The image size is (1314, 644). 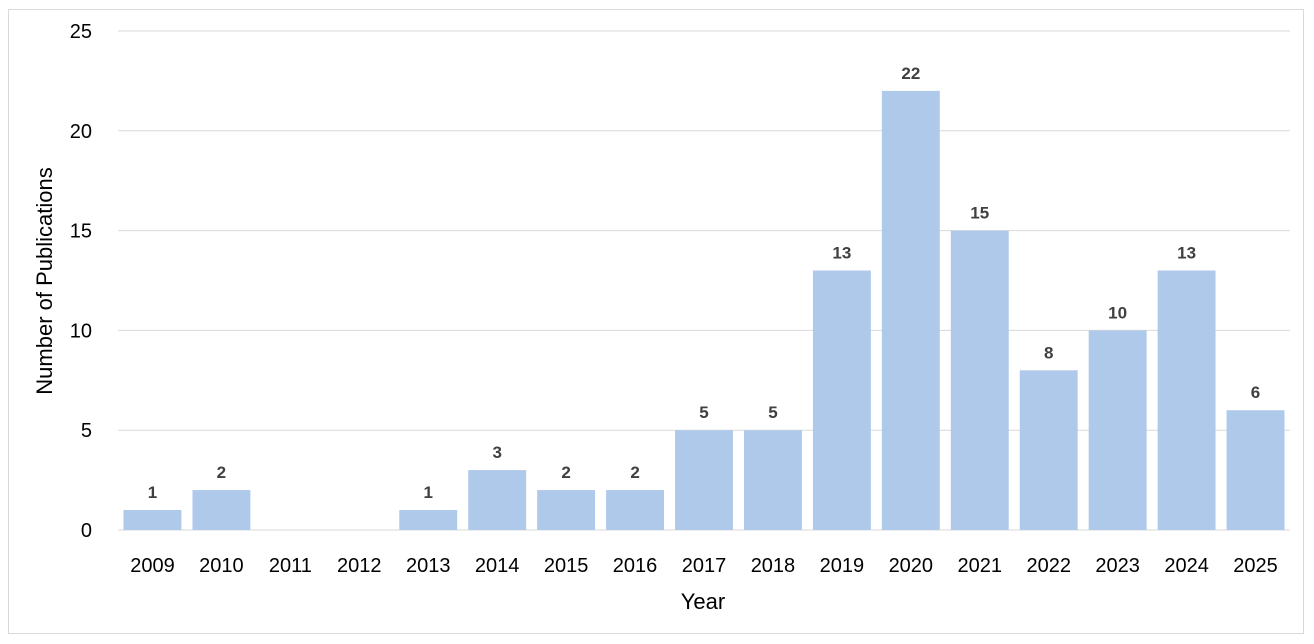 What do you see at coordinates (704, 480) in the screenshot?
I see `bar-2017` at bounding box center [704, 480].